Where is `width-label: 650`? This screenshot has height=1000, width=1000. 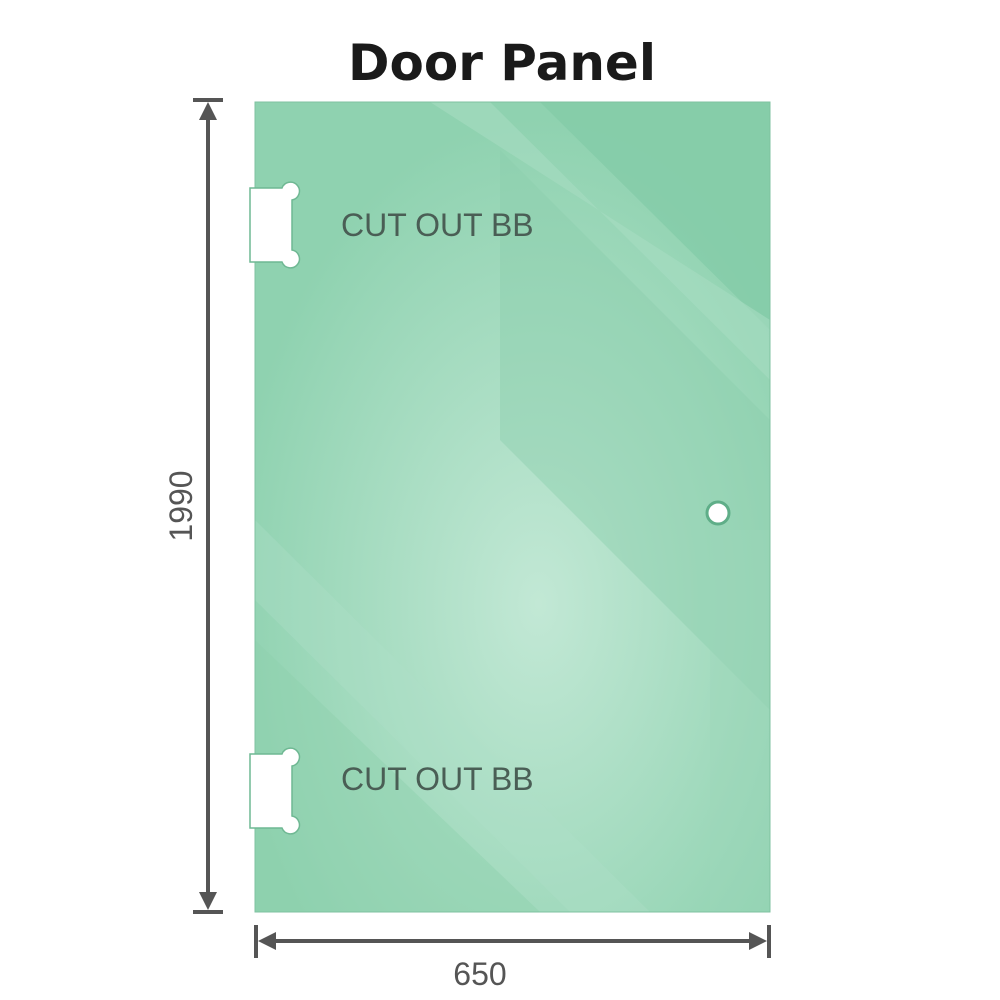
width-label: 650 is located at coordinates (479, 974).